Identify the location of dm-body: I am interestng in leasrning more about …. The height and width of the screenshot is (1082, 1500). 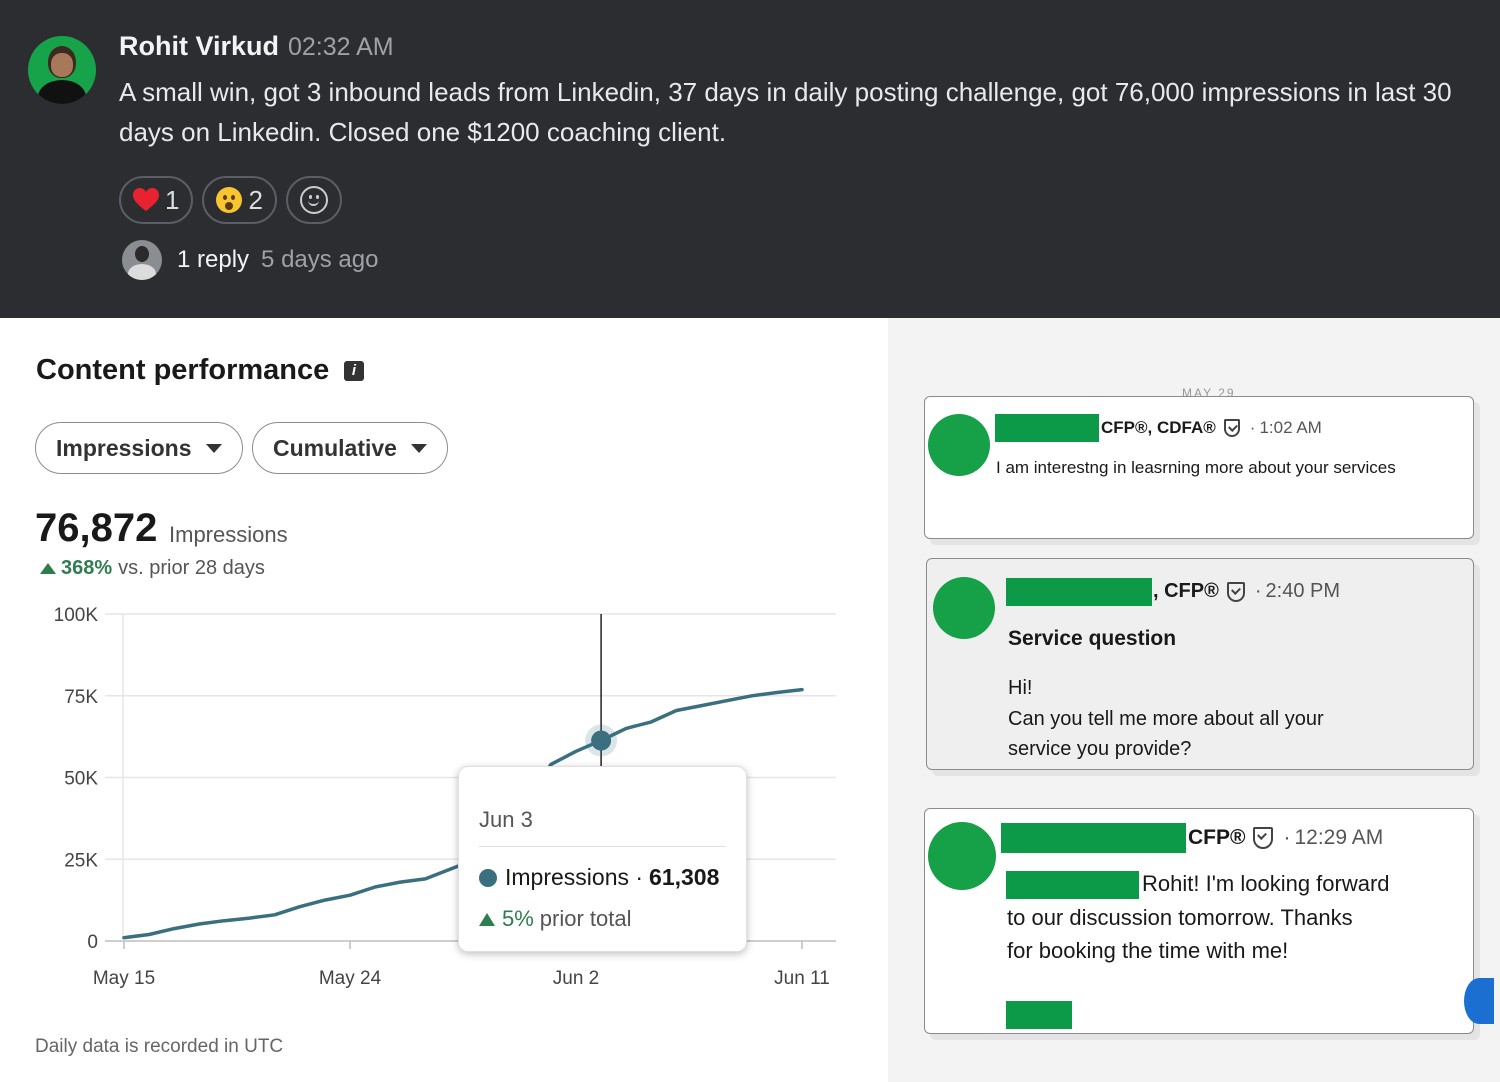
(1196, 467).